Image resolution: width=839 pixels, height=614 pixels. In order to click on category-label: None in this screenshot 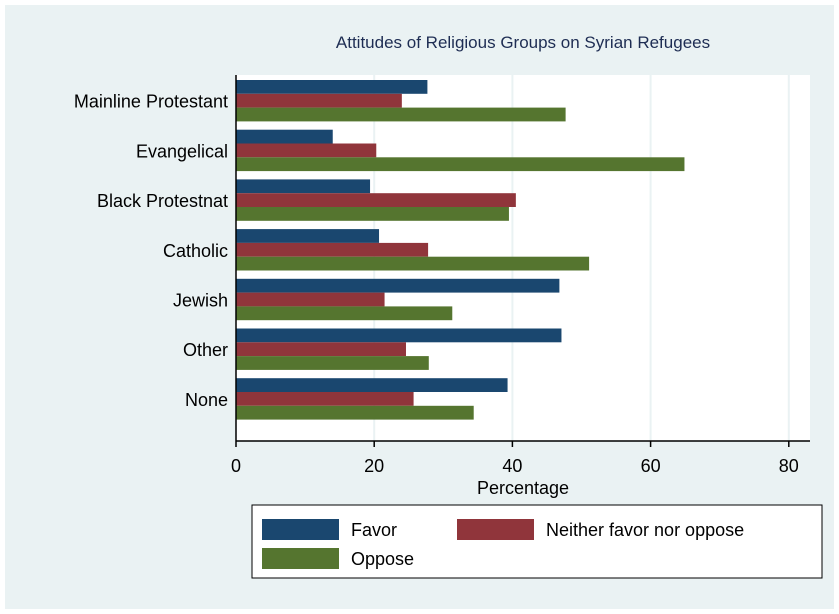, I will do `click(206, 400)`.